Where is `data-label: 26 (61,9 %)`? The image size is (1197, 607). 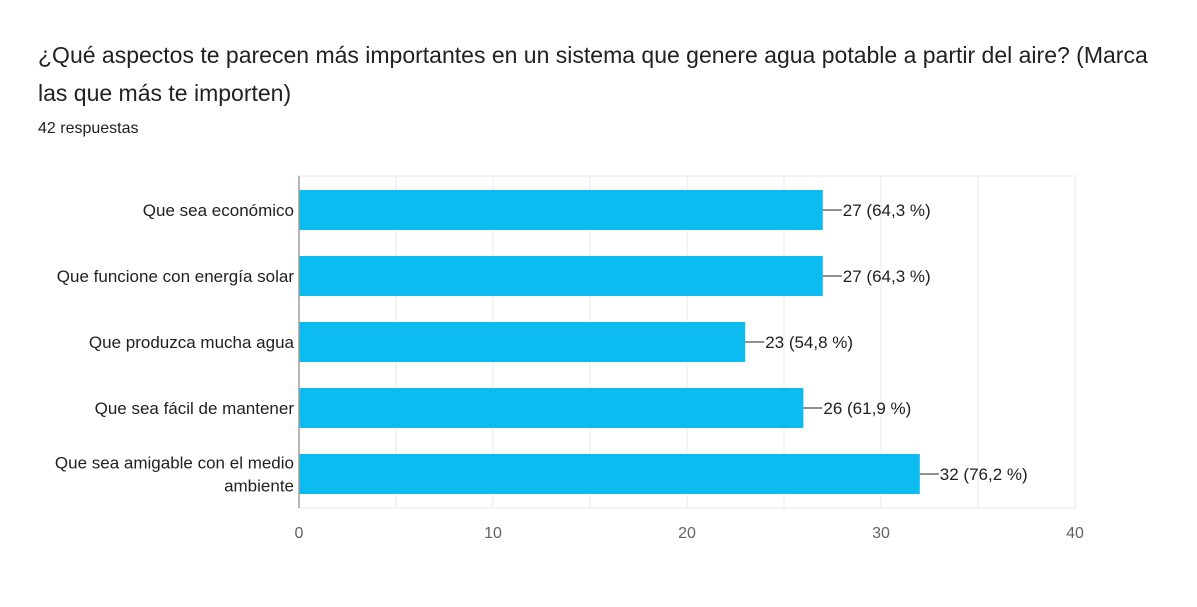 data-label: 26 (61,9 %) is located at coordinates (867, 408).